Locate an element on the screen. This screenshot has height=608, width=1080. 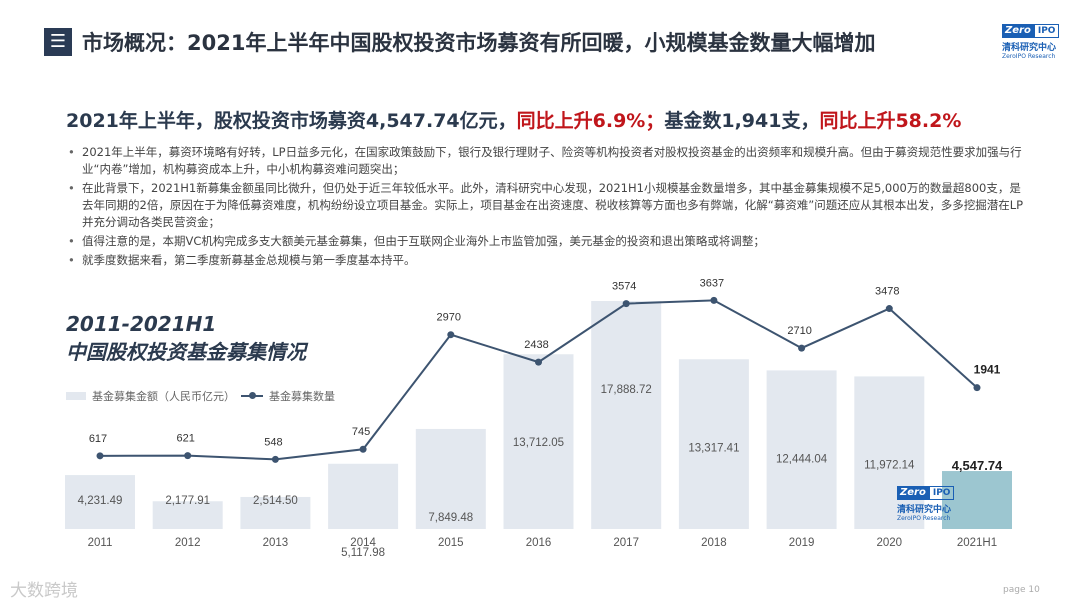
x-tick-label: 2020 is located at coordinates (890, 543).